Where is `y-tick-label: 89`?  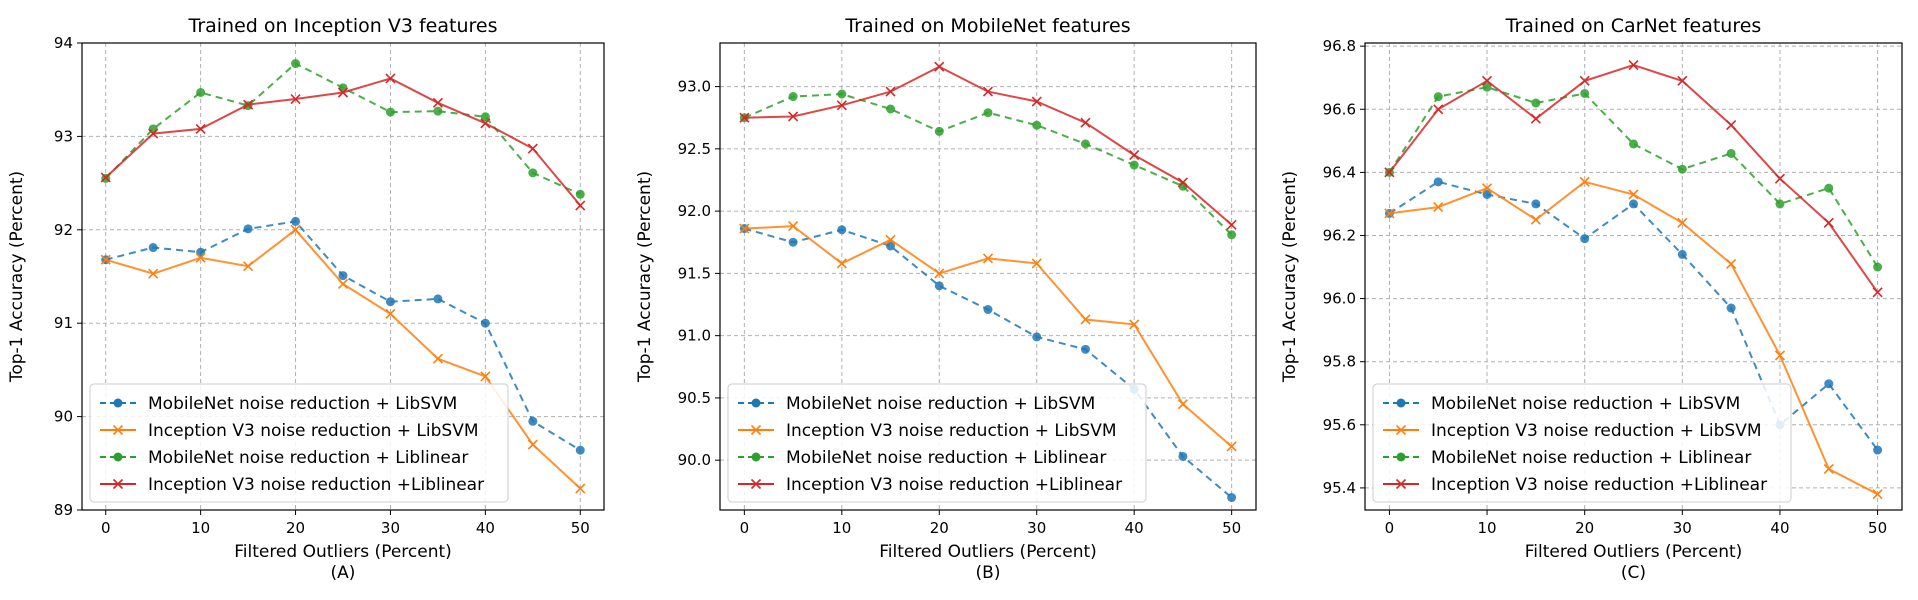 y-tick-label: 89 is located at coordinates (63, 510).